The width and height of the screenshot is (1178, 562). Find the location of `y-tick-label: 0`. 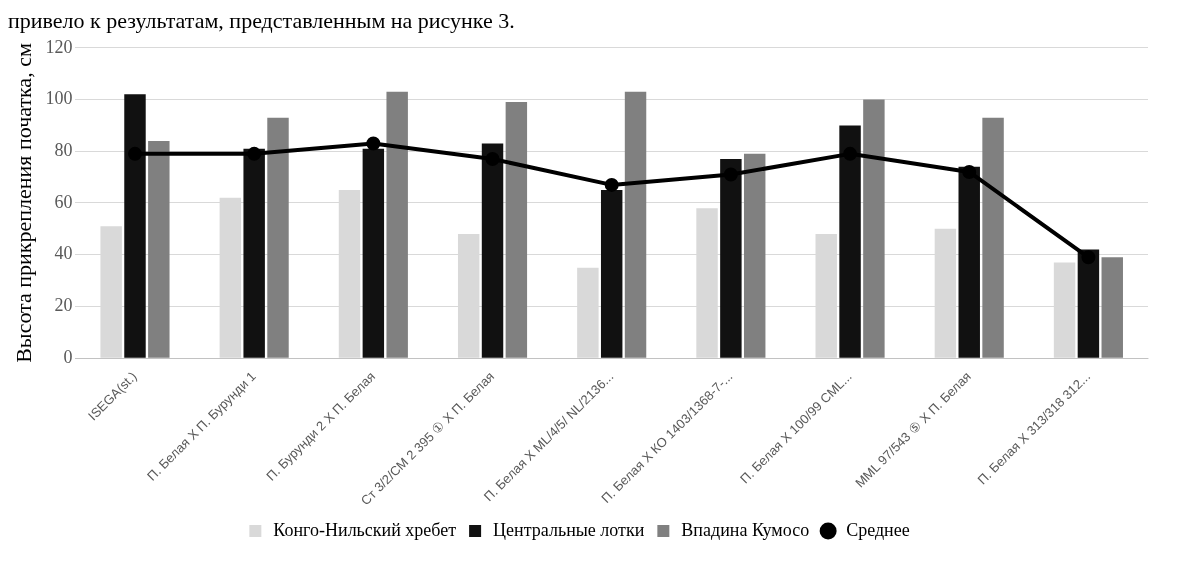

y-tick-label: 0 is located at coordinates (68, 356).